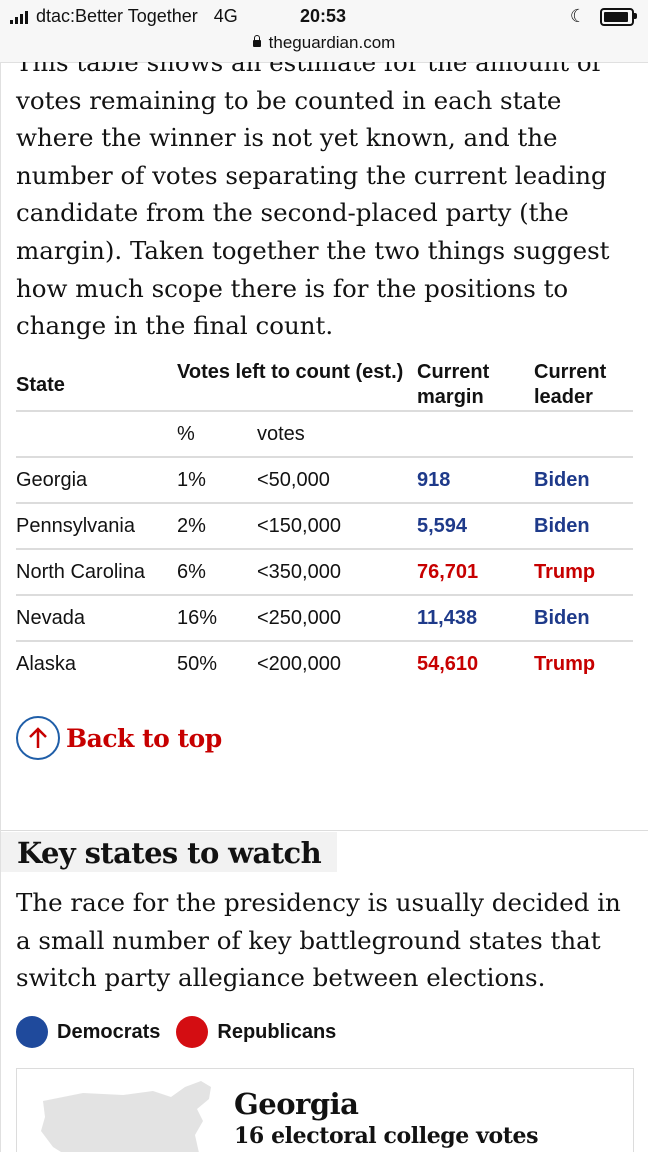 This screenshot has width=648, height=1152. What do you see at coordinates (256, 41) in the screenshot?
I see `lock-icon` at bounding box center [256, 41].